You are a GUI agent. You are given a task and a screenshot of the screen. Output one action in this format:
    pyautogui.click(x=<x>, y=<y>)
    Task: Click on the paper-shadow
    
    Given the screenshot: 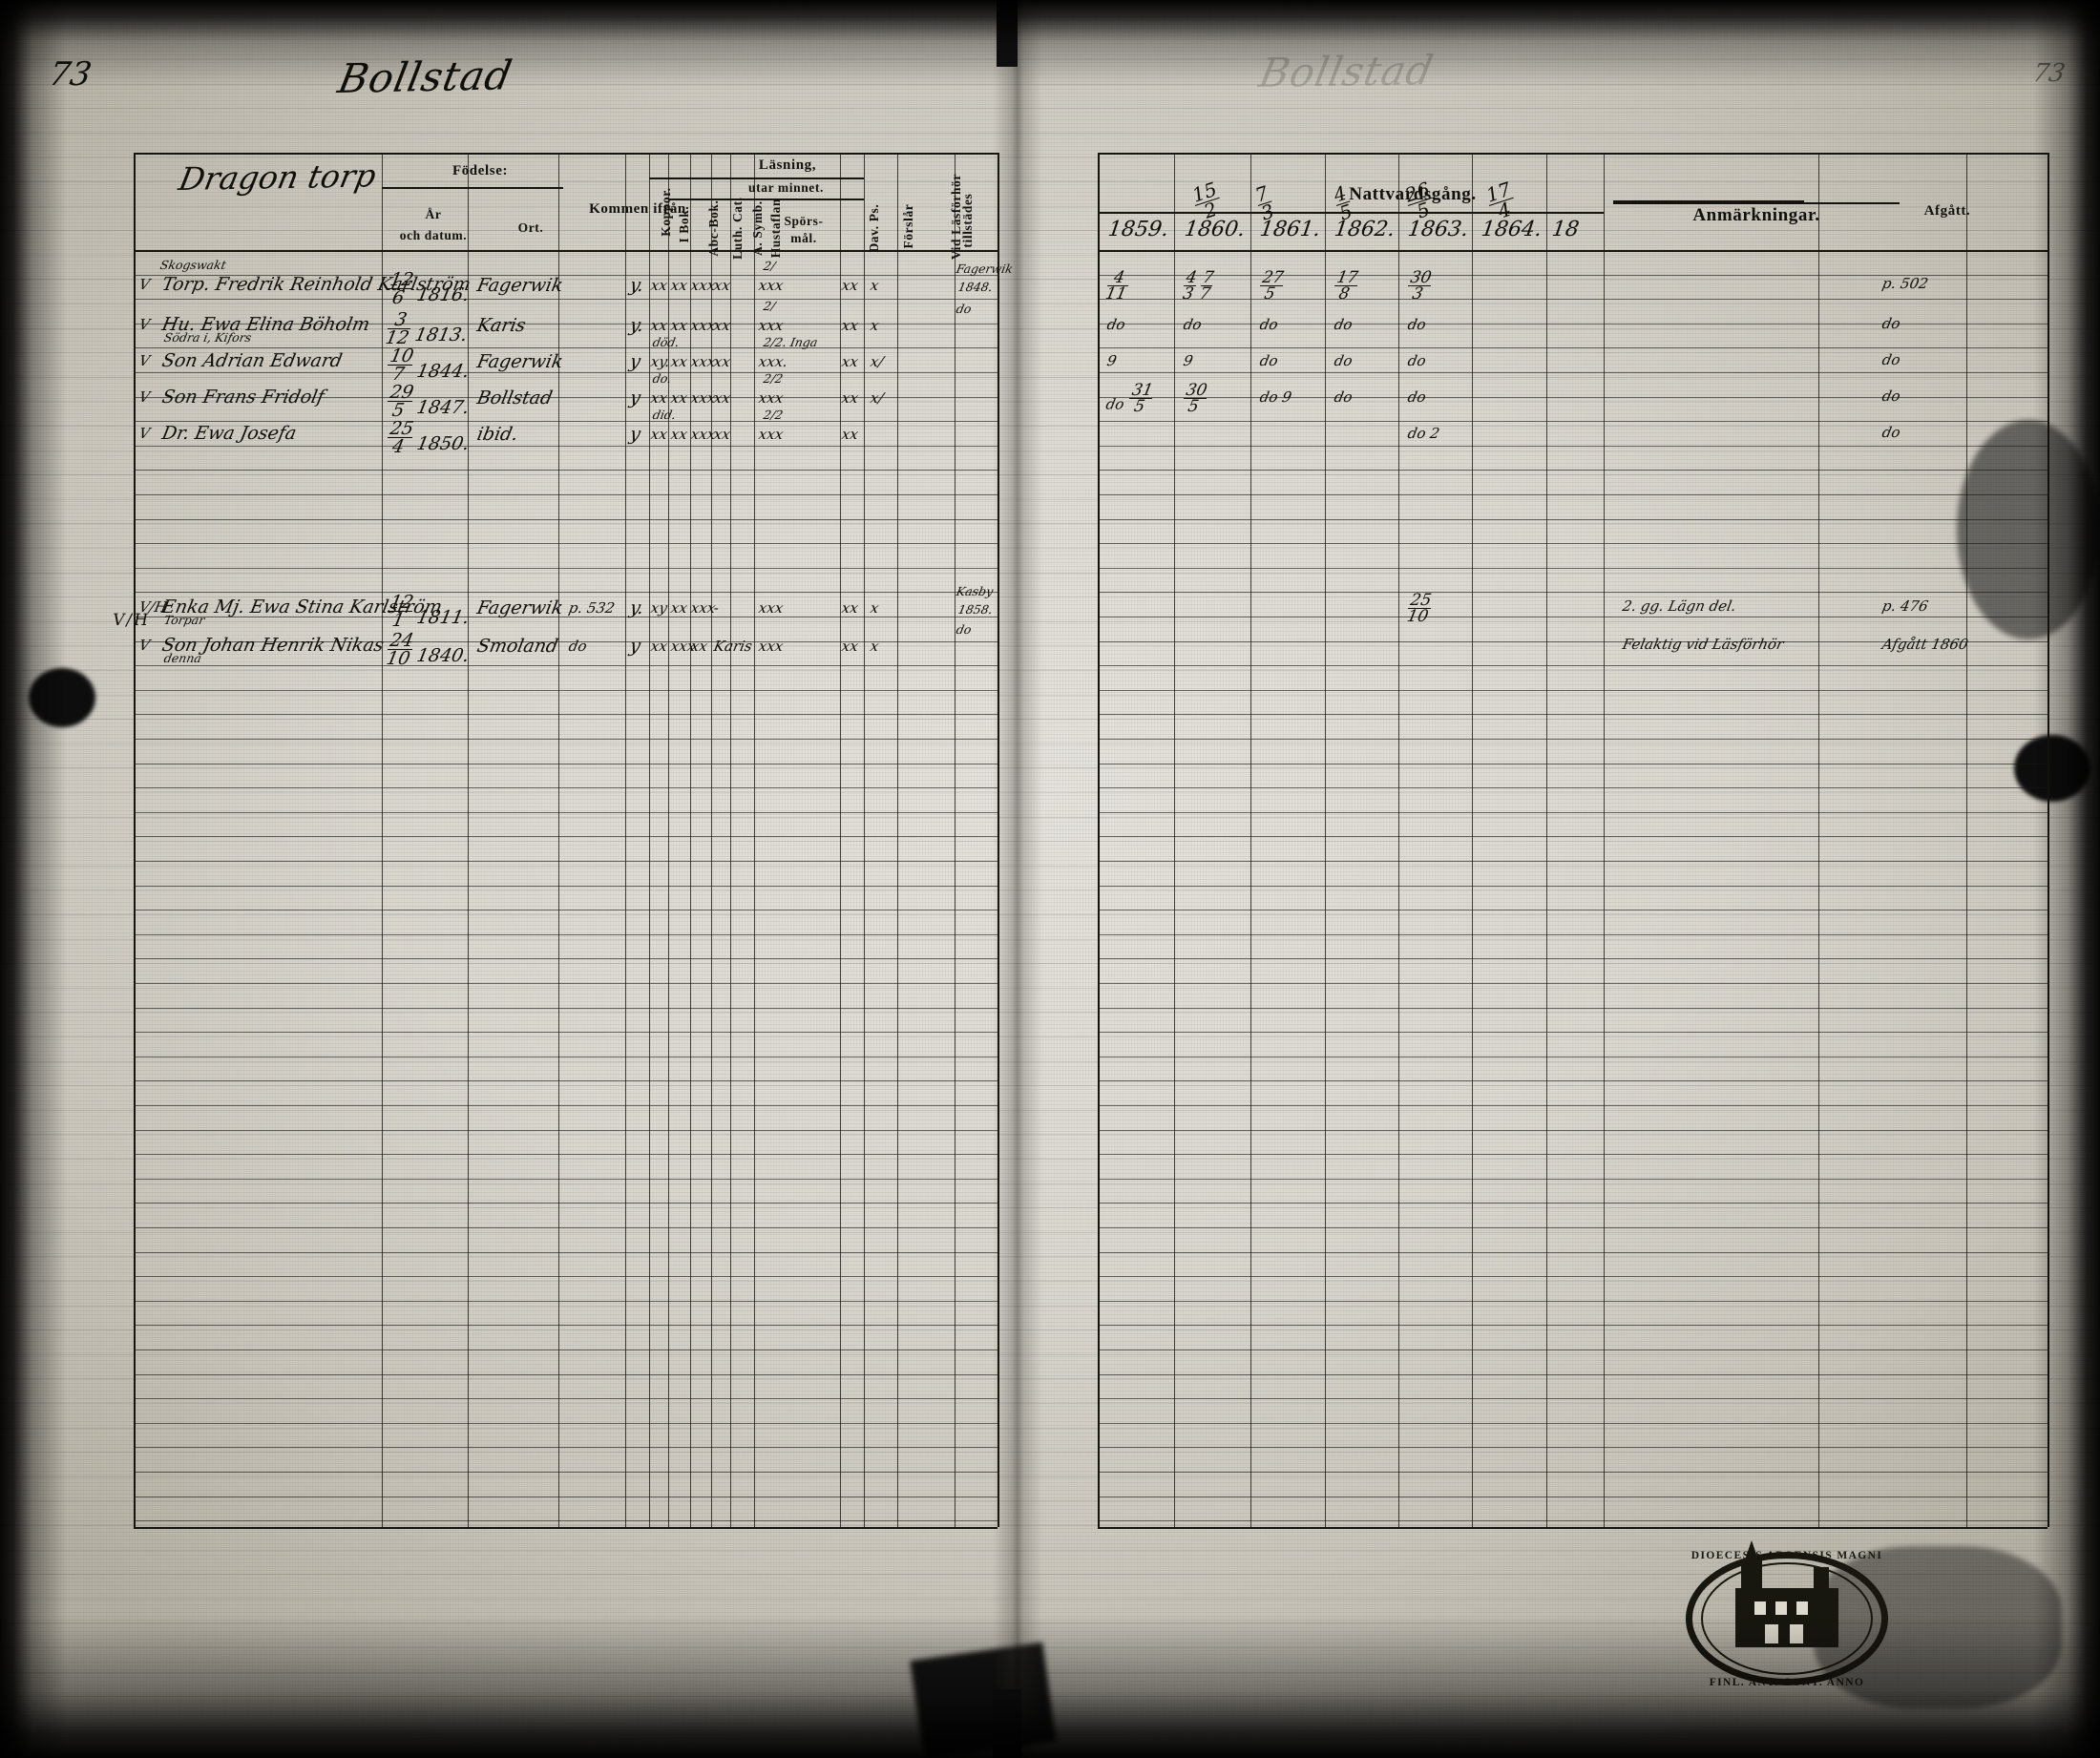 What is the action you would take?
    pyautogui.click(x=2028, y=529)
    